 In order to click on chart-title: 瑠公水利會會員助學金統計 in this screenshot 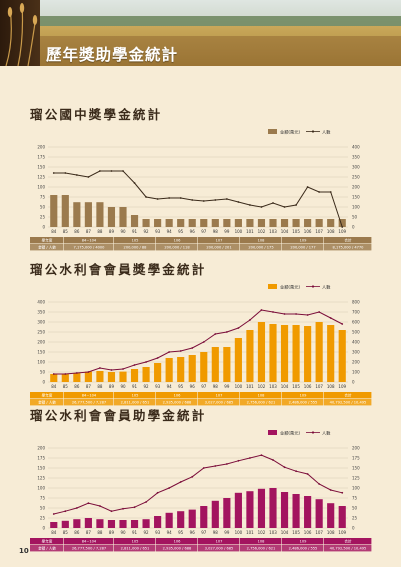, I will do `click(118, 415)`.